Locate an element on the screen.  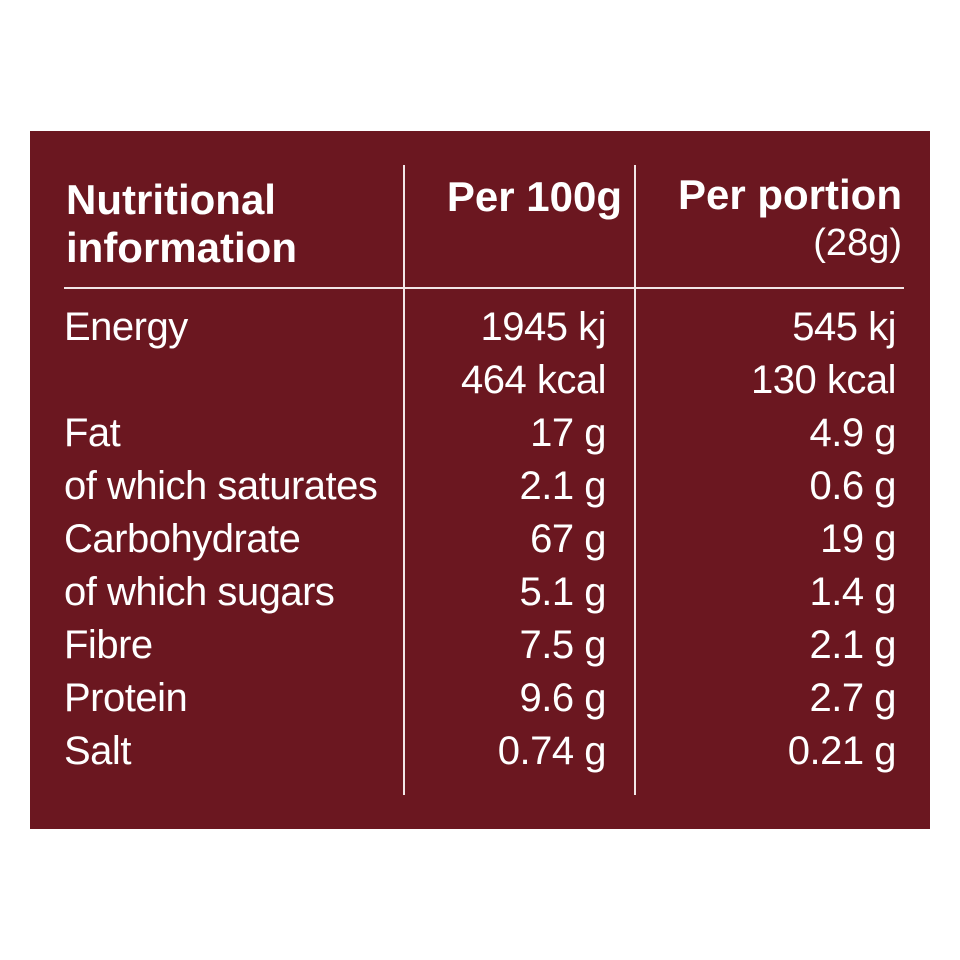
header-per-portion-label: Per portion is located at coordinates (789, 194).